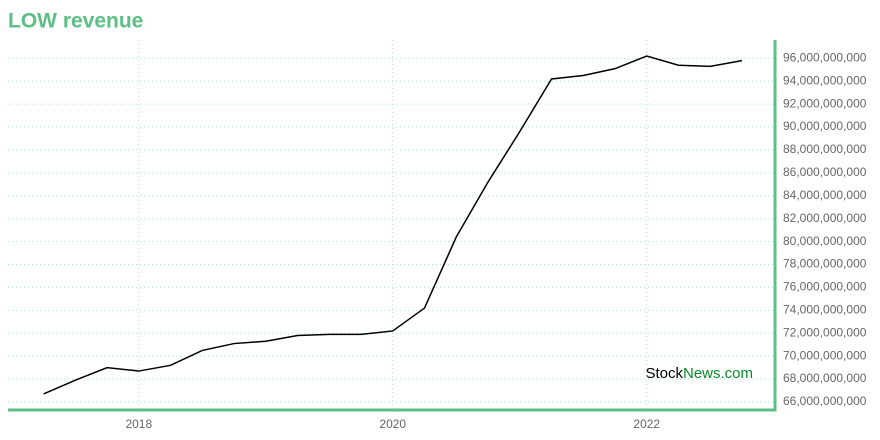 The width and height of the screenshot is (880, 440). What do you see at coordinates (825, 401) in the screenshot?
I see `y-tick-label: 66,000,000,000` at bounding box center [825, 401].